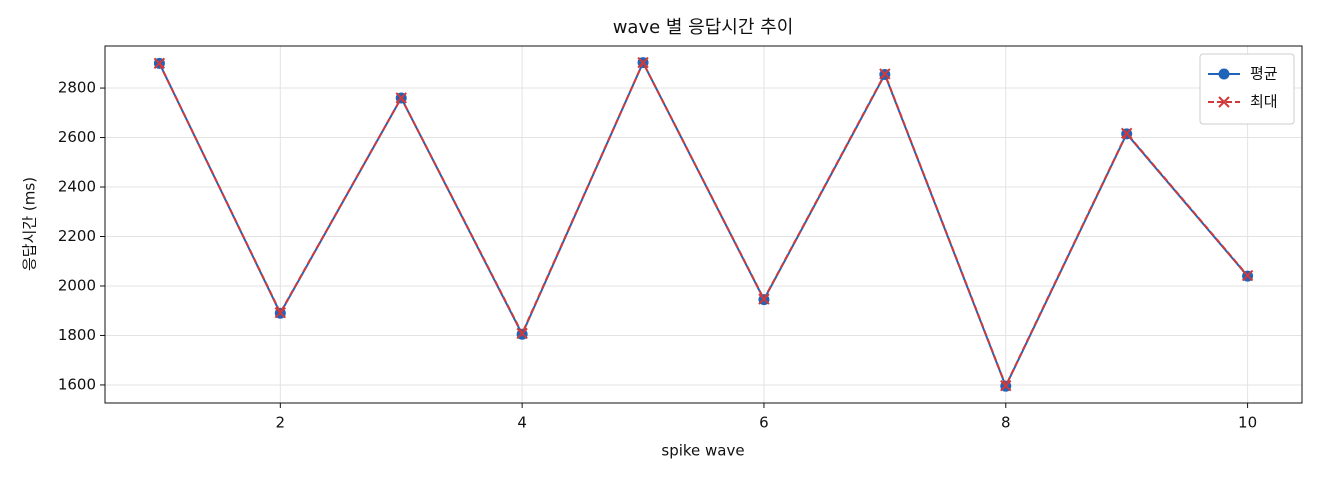 The height and width of the screenshot is (480, 1320). I want to click on y-tick-label: 2000, so click(77, 285).